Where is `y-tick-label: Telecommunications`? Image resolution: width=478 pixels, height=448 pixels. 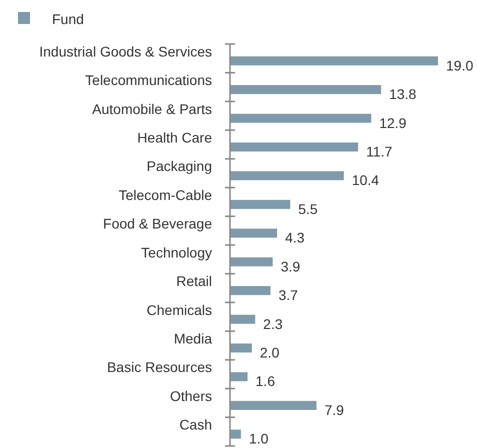
y-tick-label: Telecommunications is located at coordinates (148, 80).